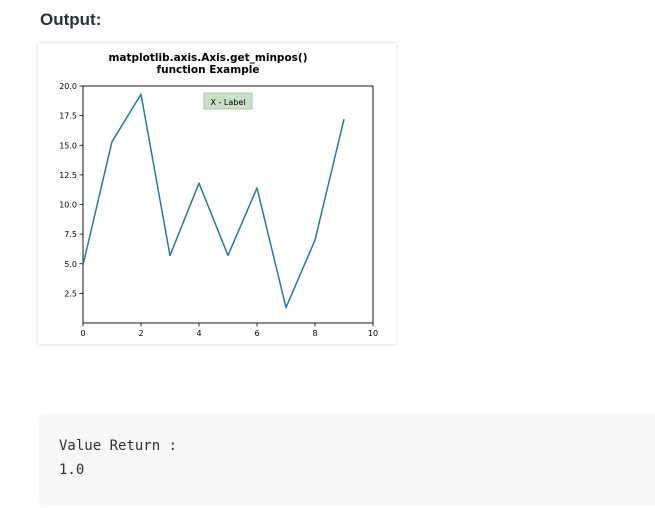  What do you see at coordinates (207, 58) in the screenshot?
I see `chart-title-line-1: matplotlib.axis.Axis.get_minpos()` at bounding box center [207, 58].